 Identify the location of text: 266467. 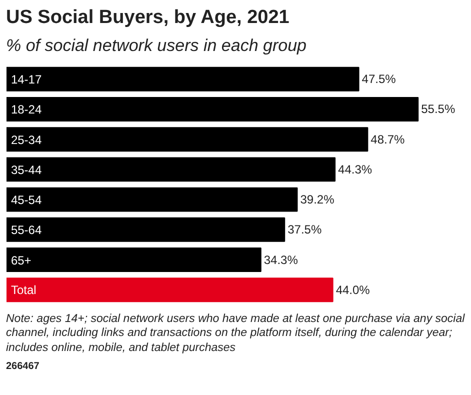
(23, 367).